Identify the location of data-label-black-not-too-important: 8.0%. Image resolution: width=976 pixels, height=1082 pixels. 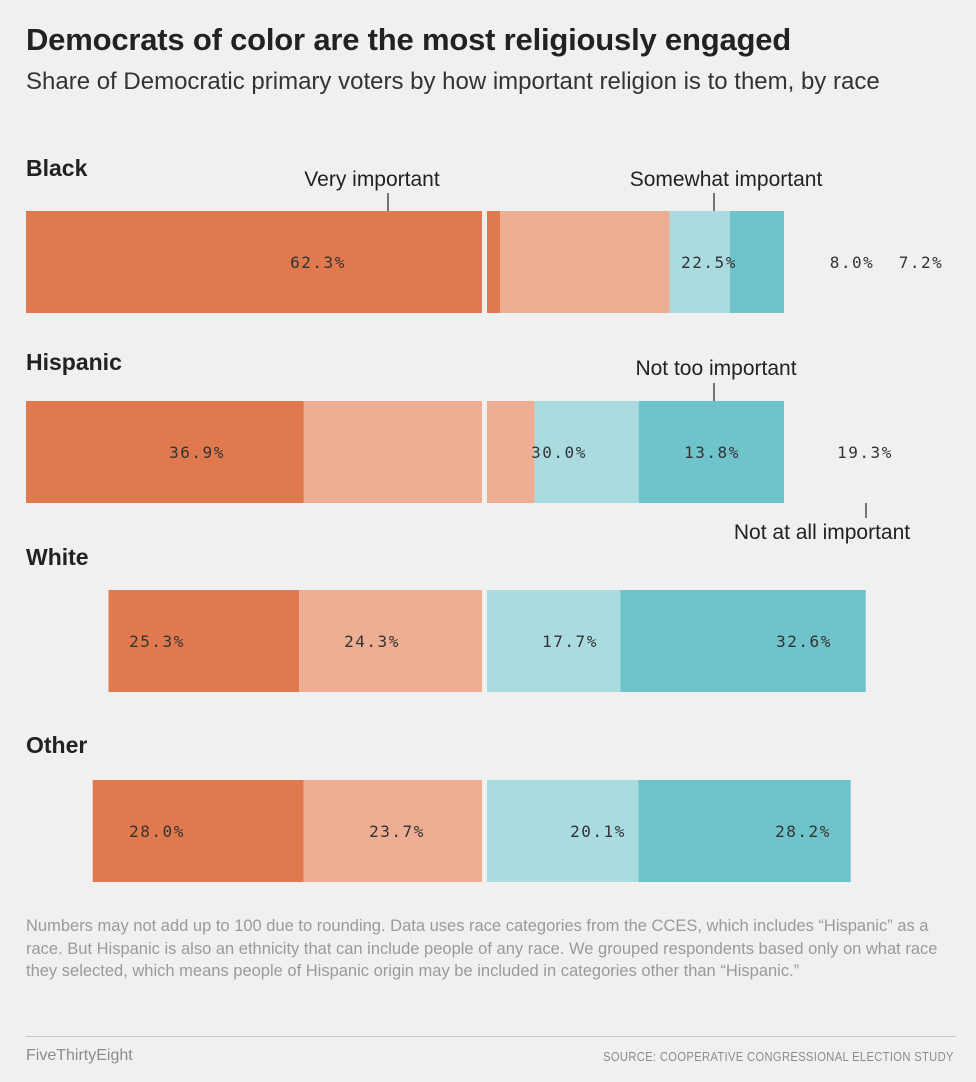
(852, 262).